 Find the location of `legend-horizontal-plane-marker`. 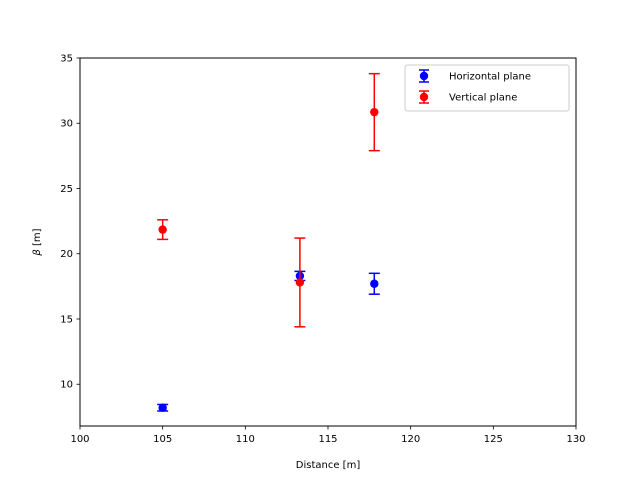

legend-horizontal-plane-marker is located at coordinates (424, 76).